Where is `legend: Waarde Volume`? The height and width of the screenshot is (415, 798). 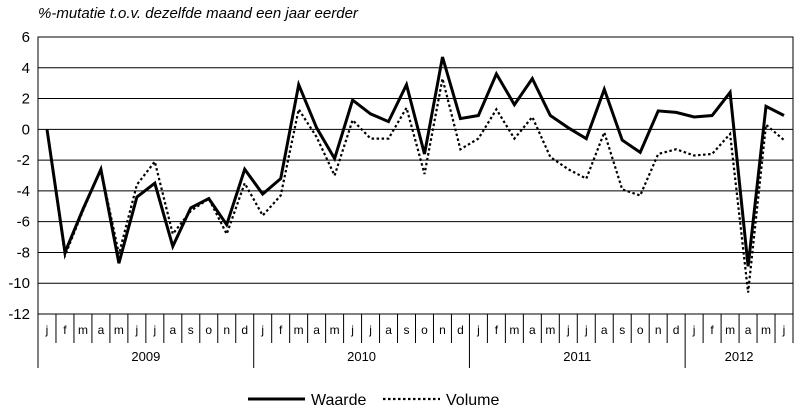 legend: Waarde Volume is located at coordinates (373, 400).